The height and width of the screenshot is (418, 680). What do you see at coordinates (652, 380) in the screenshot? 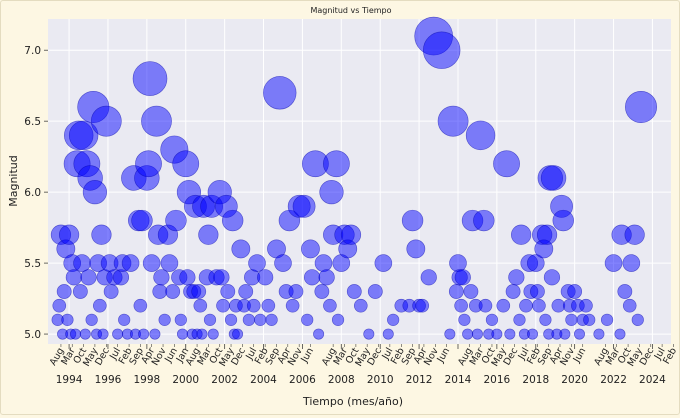
I see `x-year-label: 2024` at bounding box center [652, 380].